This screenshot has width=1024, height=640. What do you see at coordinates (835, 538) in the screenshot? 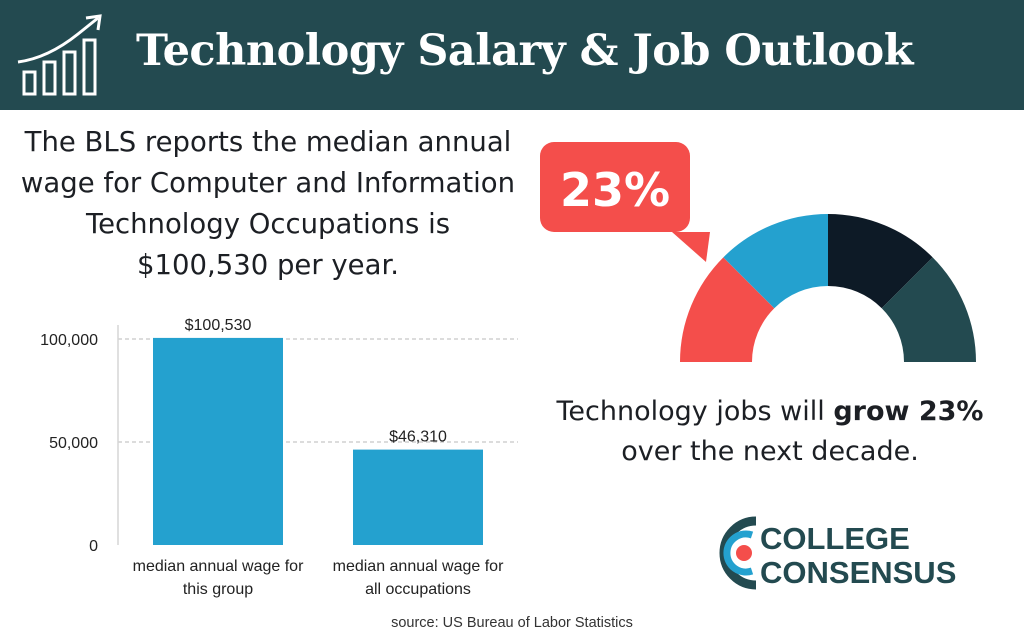
I see `logo-college-text: COLLEGE` at bounding box center [835, 538].